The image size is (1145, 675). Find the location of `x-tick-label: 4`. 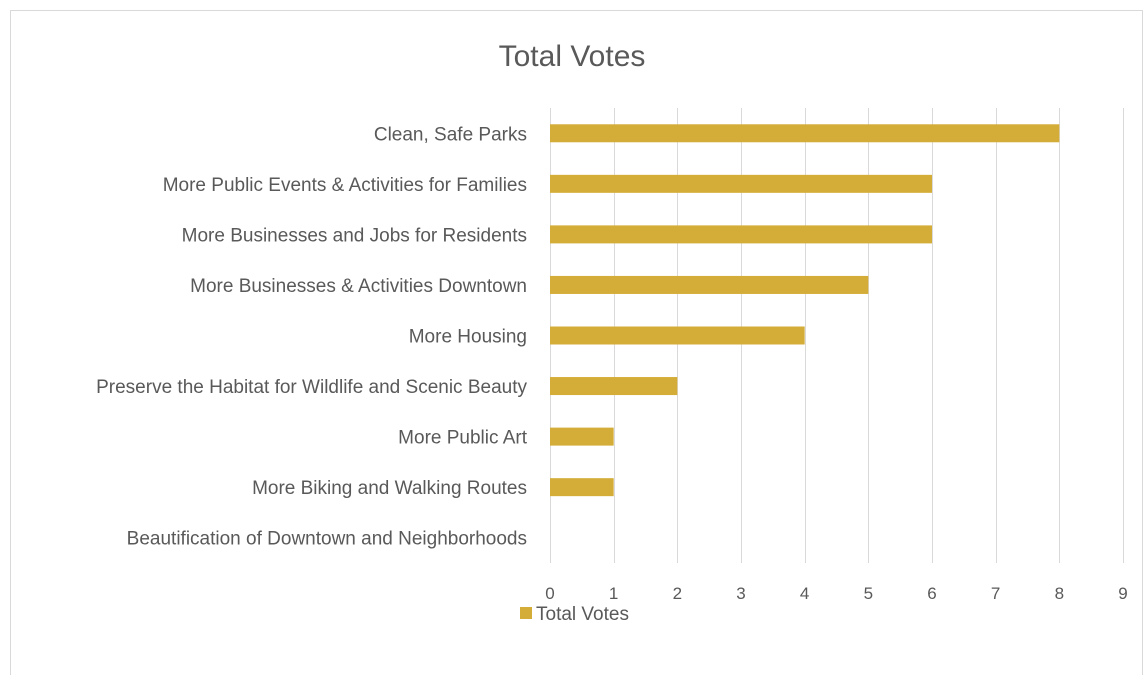

x-tick-label: 4 is located at coordinates (804, 593).